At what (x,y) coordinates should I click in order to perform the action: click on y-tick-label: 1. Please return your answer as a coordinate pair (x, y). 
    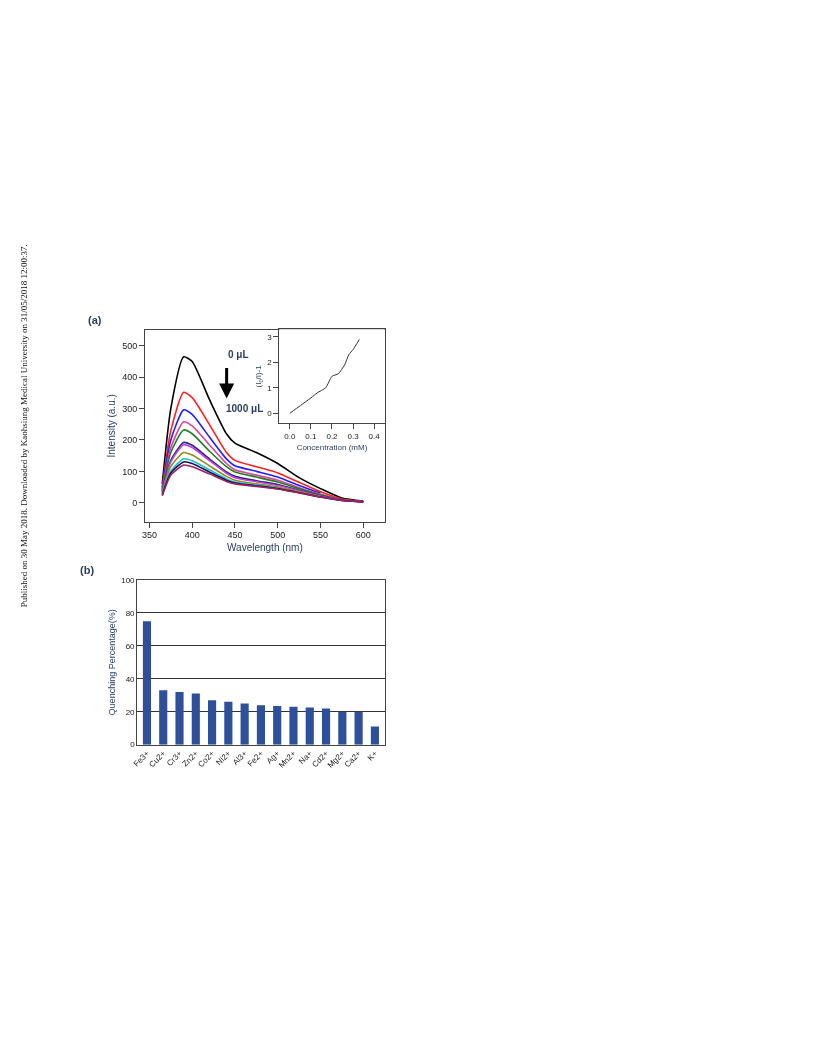
    Looking at the image, I should click on (270, 388).